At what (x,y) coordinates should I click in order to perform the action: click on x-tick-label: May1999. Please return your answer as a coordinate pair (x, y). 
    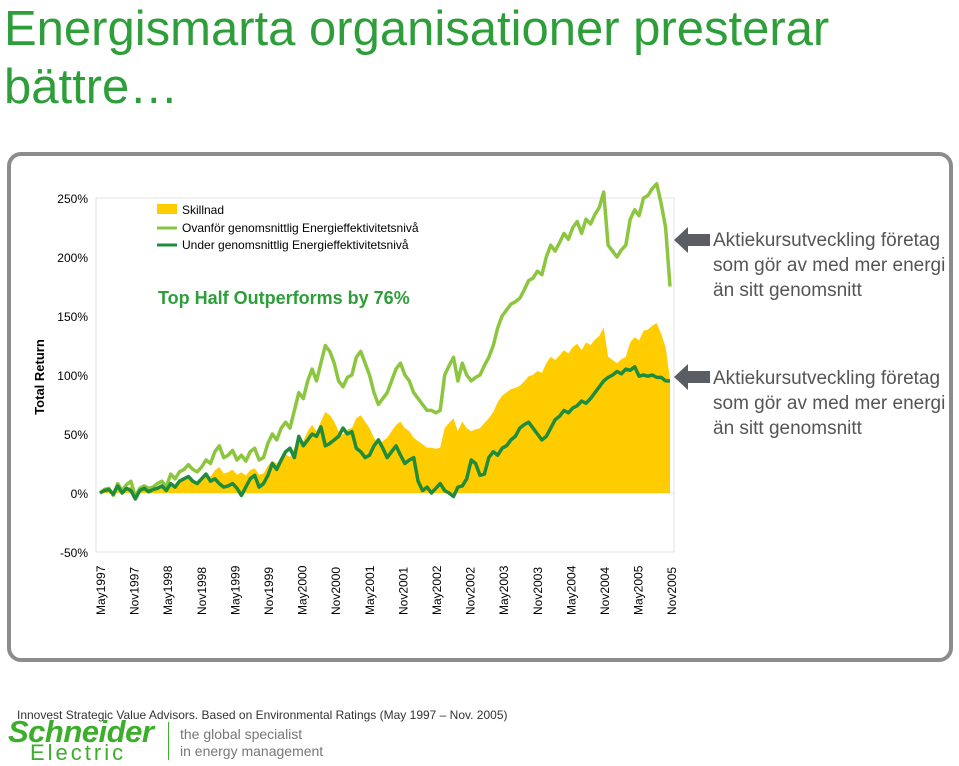
    Looking at the image, I should click on (235, 590).